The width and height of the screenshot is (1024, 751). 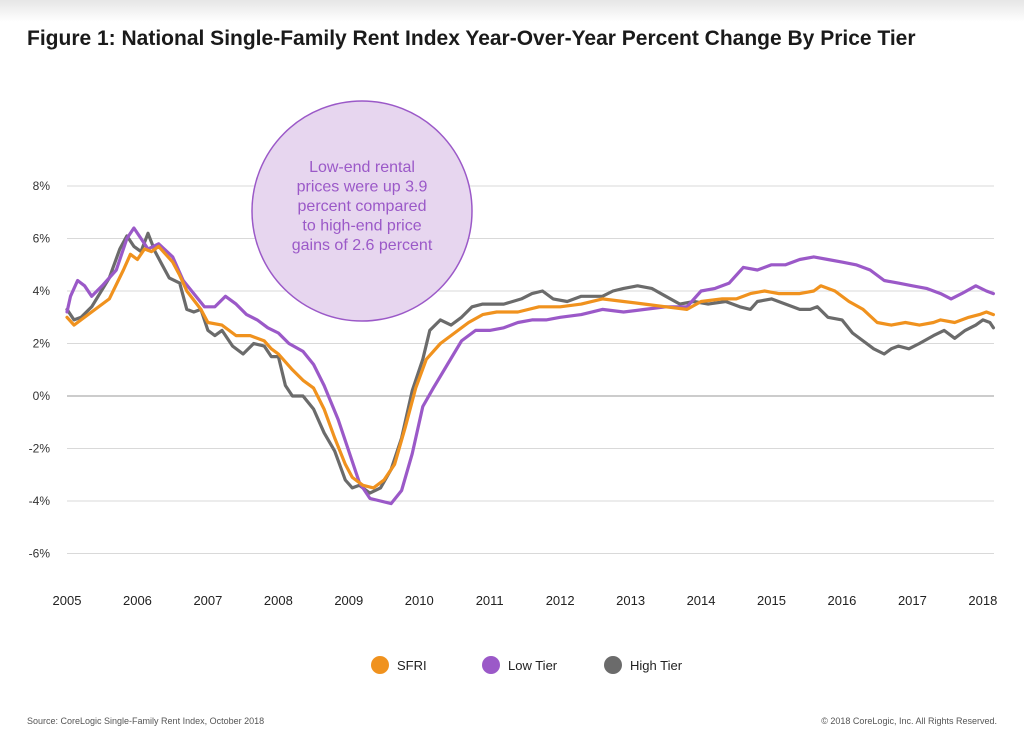 What do you see at coordinates (419, 600) in the screenshot?
I see `x-tick-label: 2010` at bounding box center [419, 600].